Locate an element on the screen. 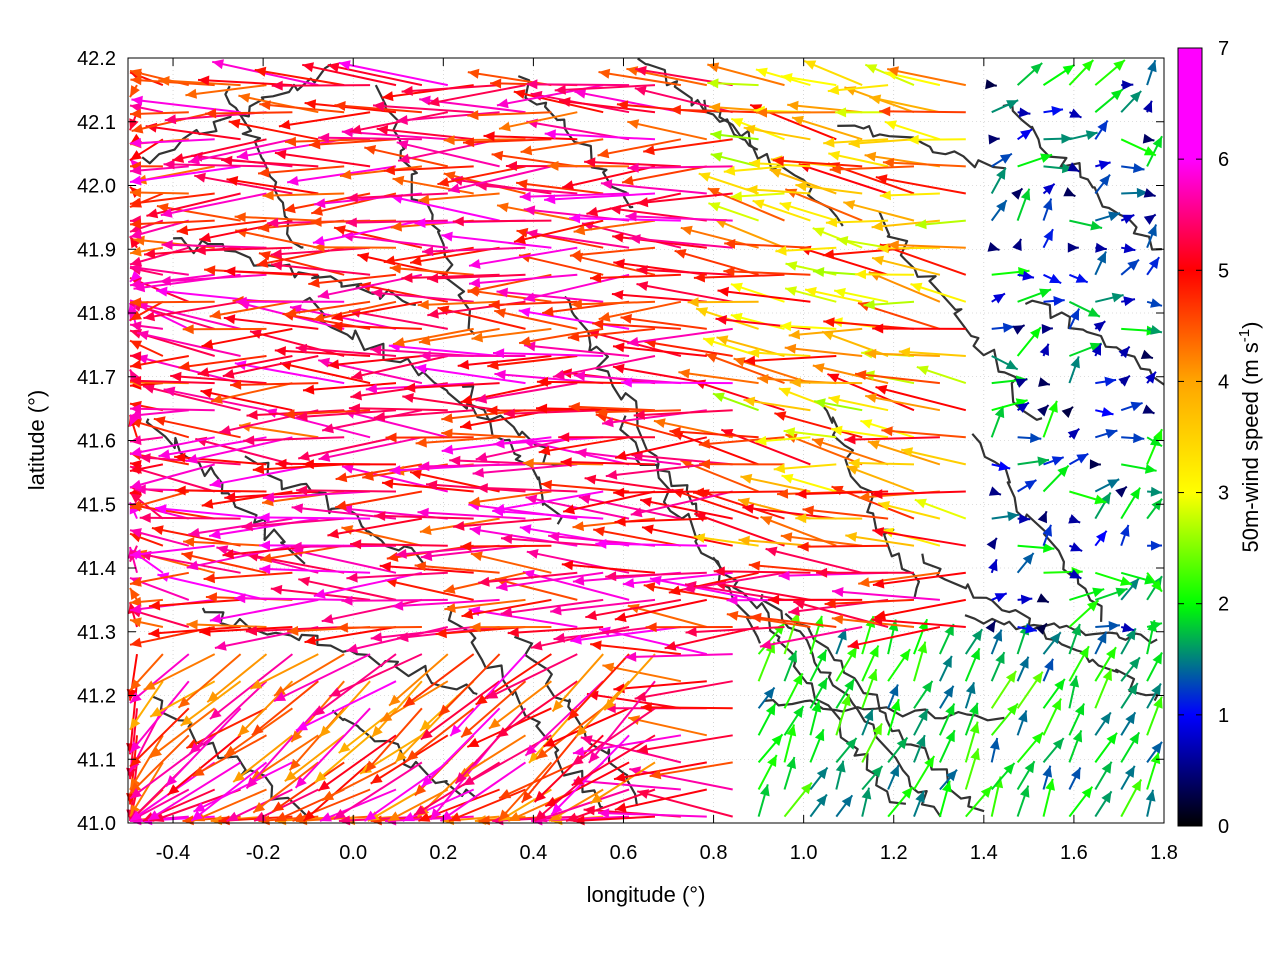 This screenshot has height=960, width=1280. colorbar-ticks: 0 1 2 3 4 5 6 7 is located at coordinates (1203, 438).